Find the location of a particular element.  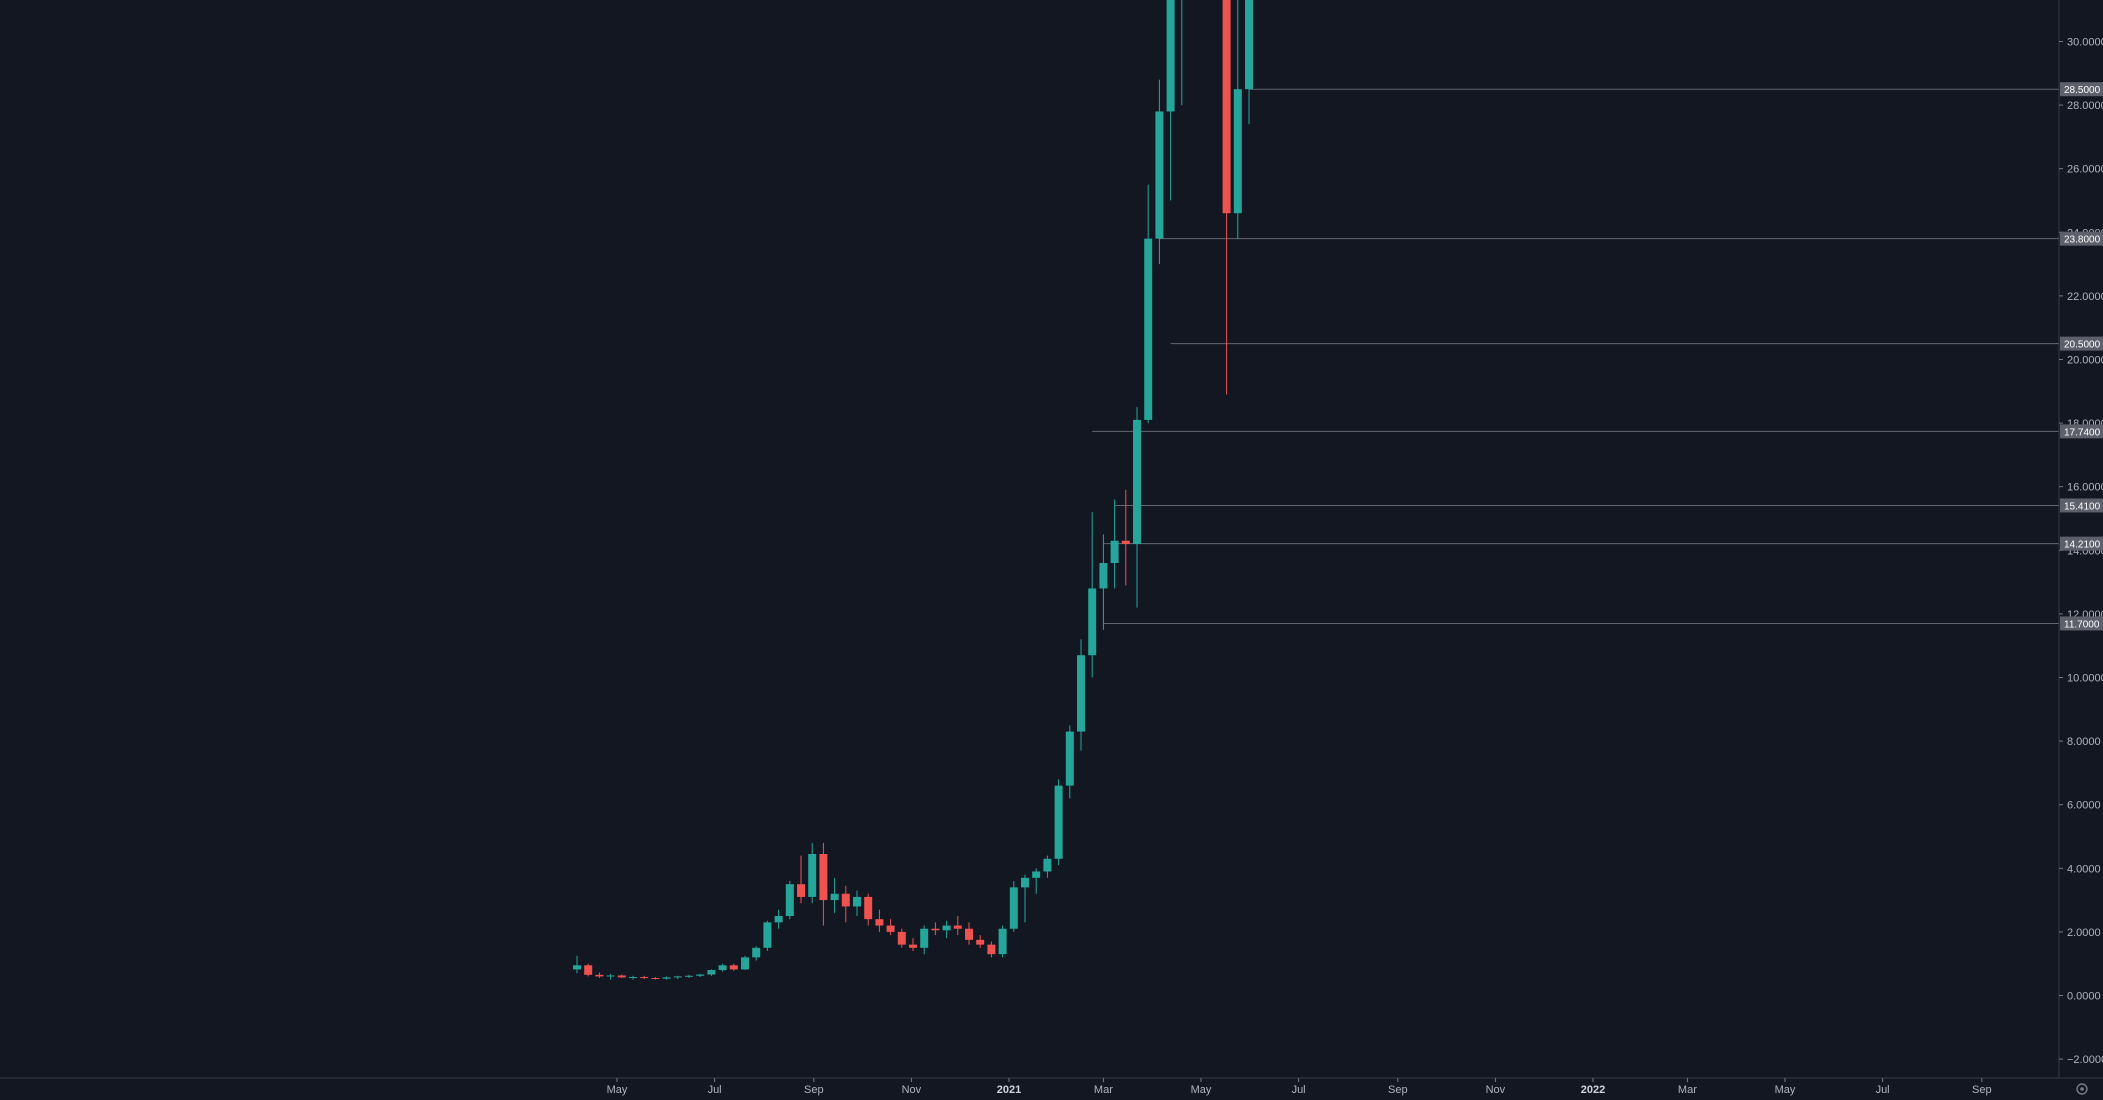

gear-icon is located at coordinates (2082, 1089).